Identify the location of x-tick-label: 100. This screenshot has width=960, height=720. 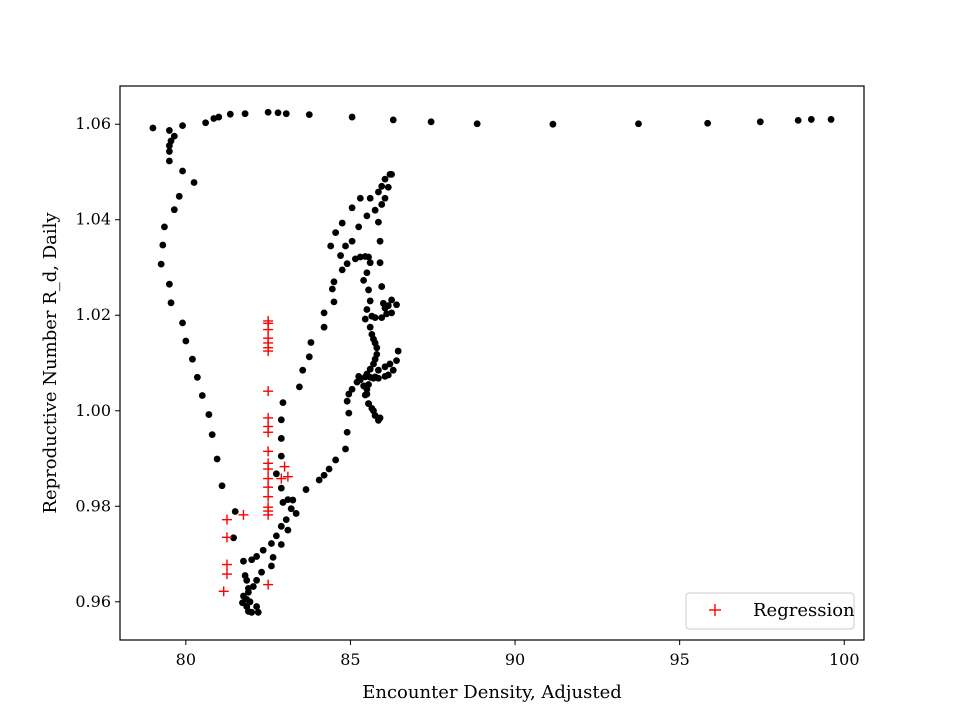
(844, 659).